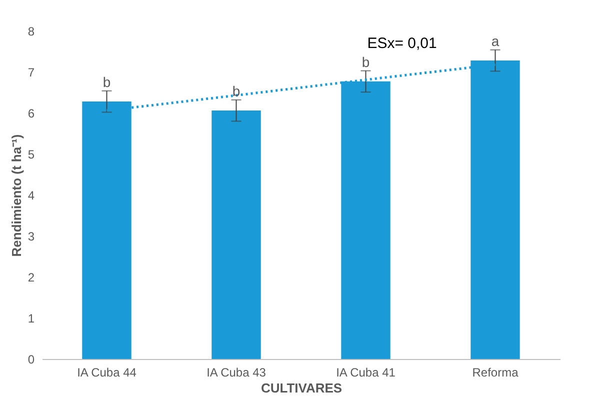 Image resolution: width=590 pixels, height=415 pixels. What do you see at coordinates (236, 373) in the screenshot?
I see `x-tick-label: IA Cuba 43` at bounding box center [236, 373].